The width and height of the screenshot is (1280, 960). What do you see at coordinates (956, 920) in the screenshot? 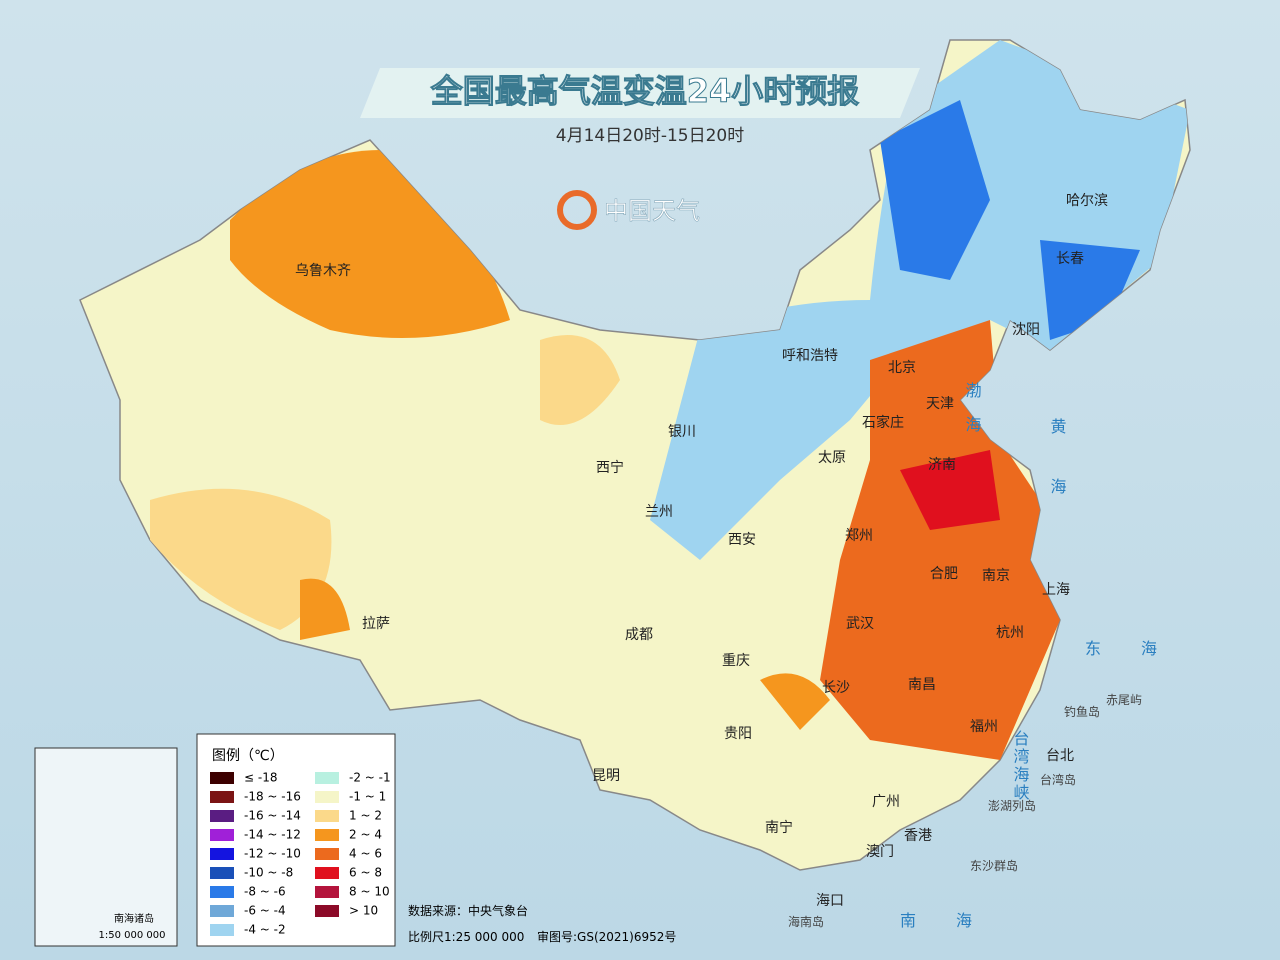
I see `sea-label: 南海` at bounding box center [956, 920].